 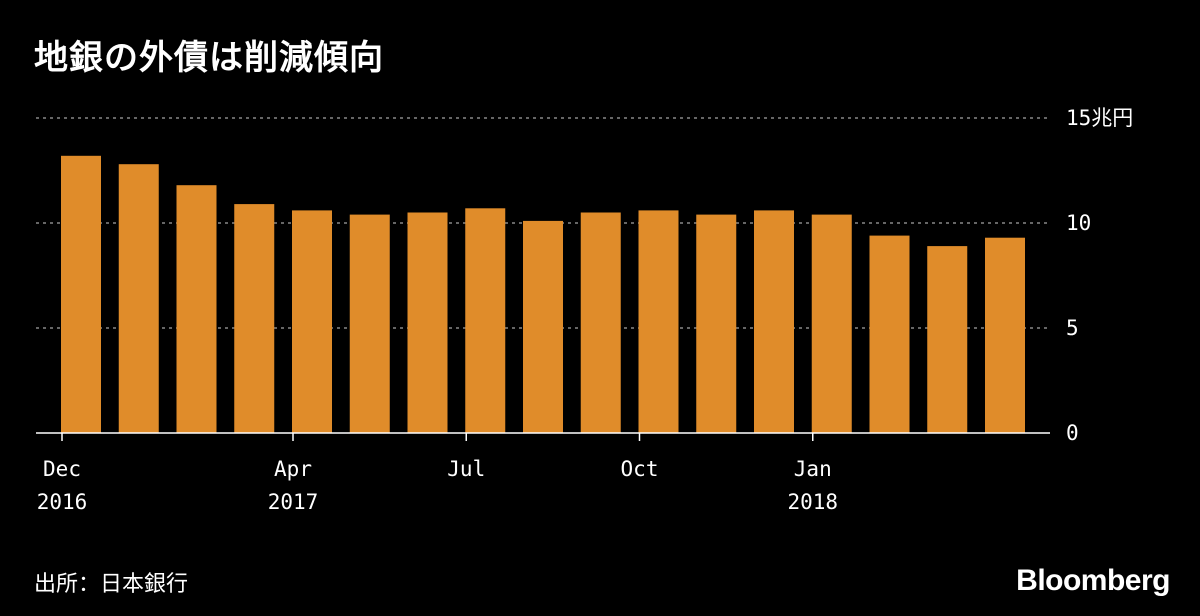 What do you see at coordinates (813, 469) in the screenshot?
I see `x-tick-label-month: Jan` at bounding box center [813, 469].